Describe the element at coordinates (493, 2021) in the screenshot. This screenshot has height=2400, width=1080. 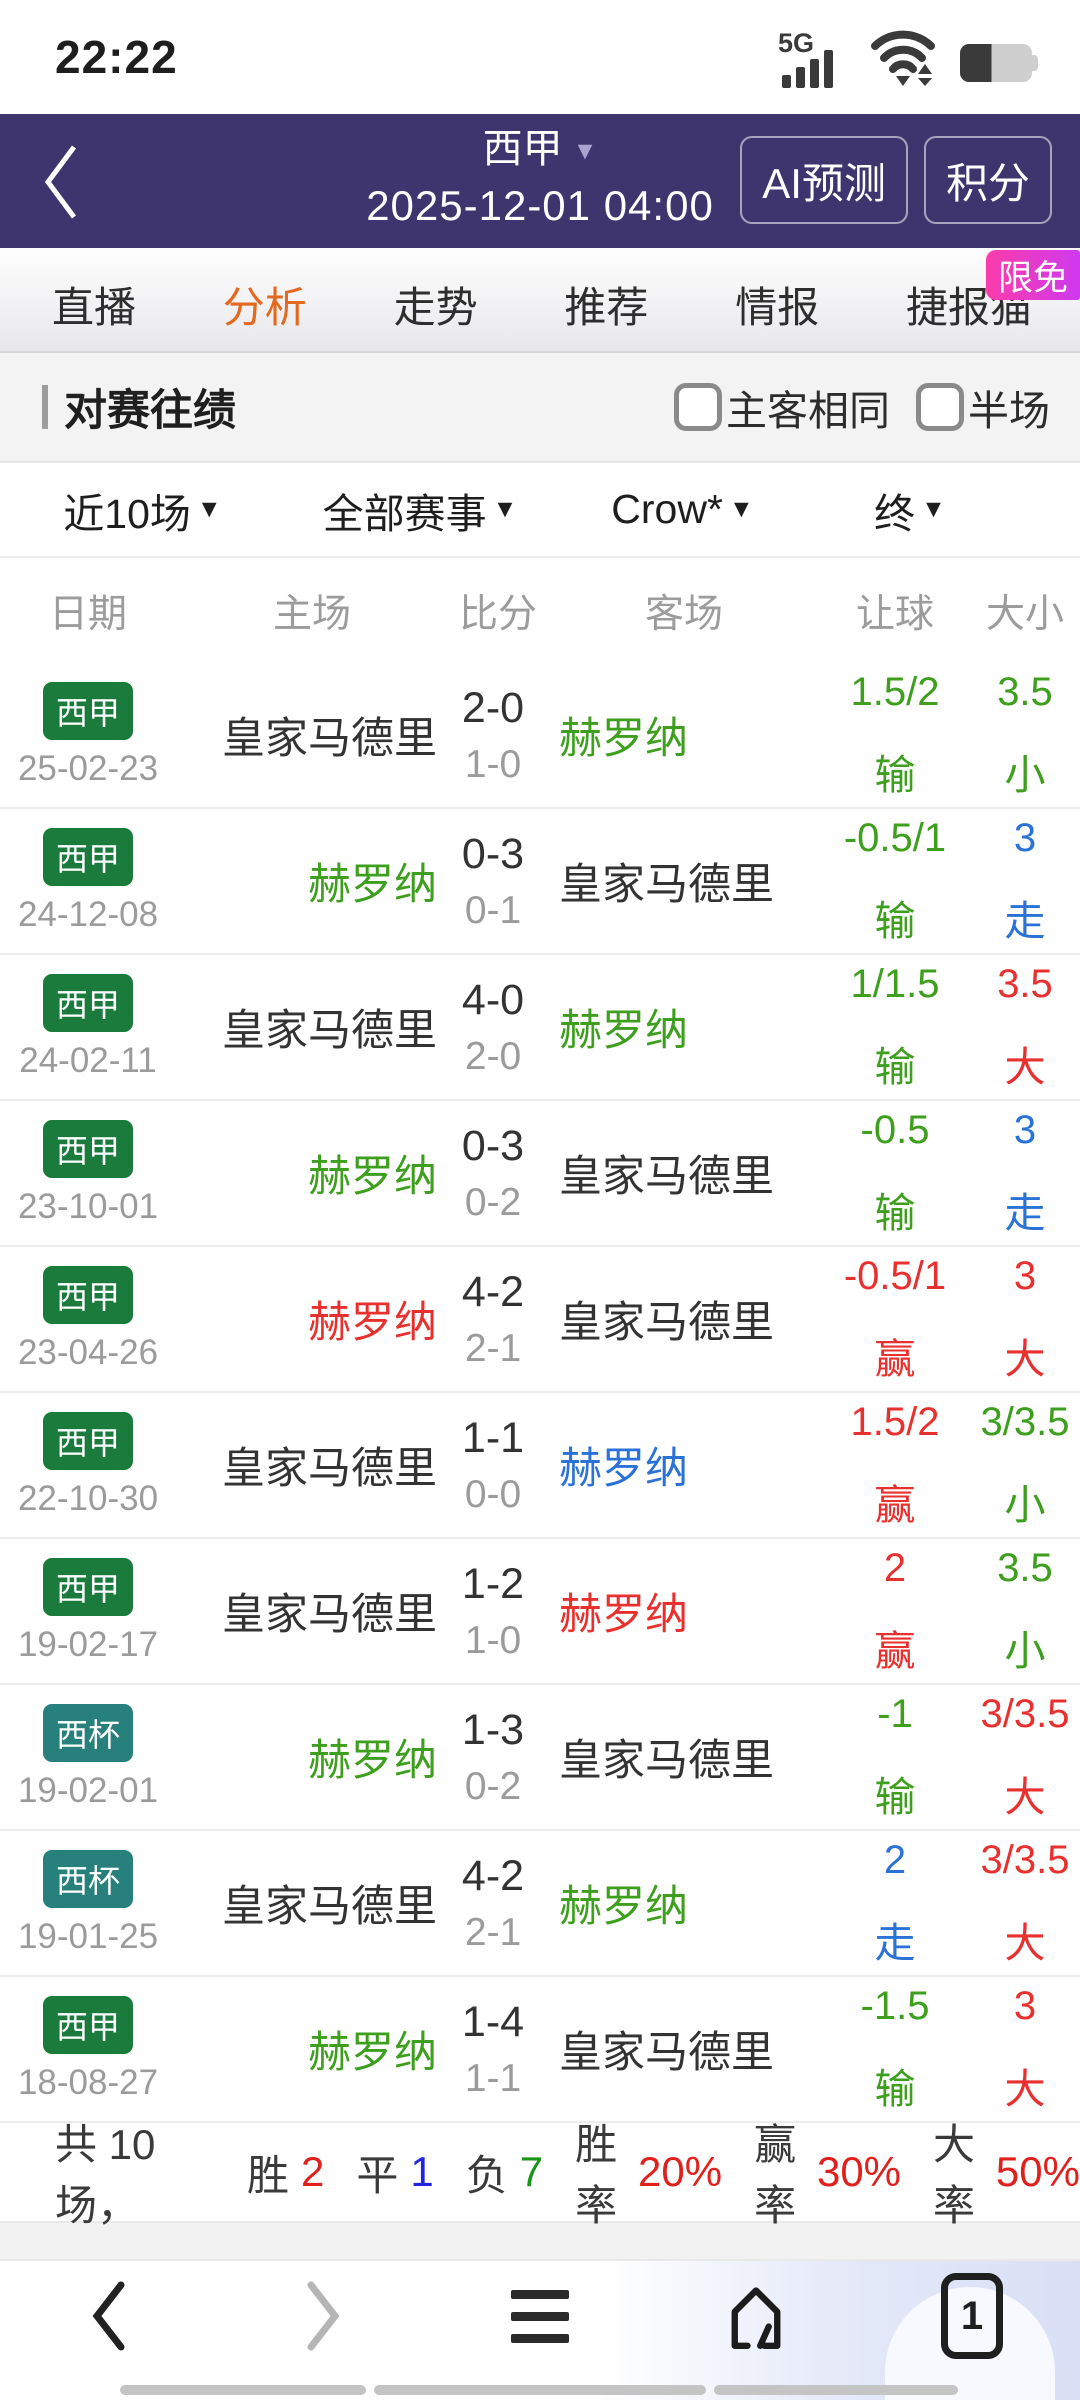
I see `fulltime-score: 1-4` at that location.